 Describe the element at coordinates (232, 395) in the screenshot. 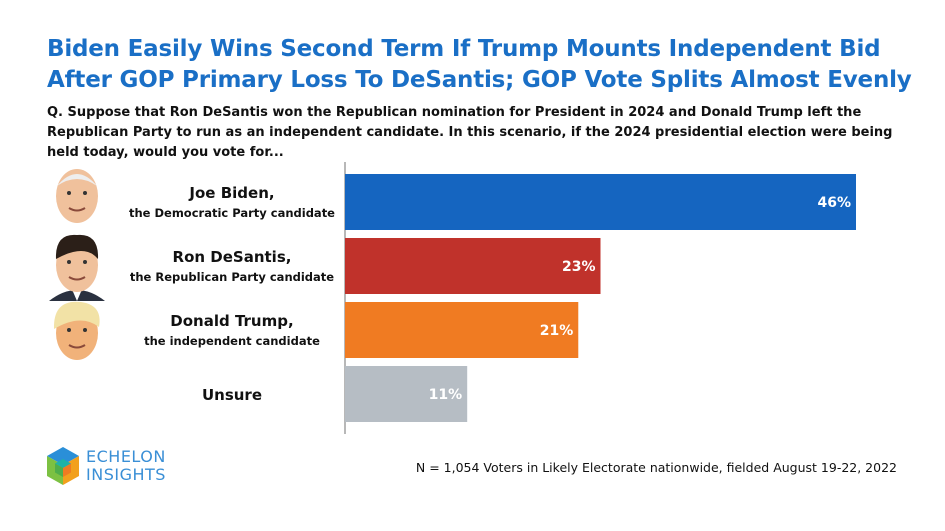

I see `category-name-4: Unsure` at that location.